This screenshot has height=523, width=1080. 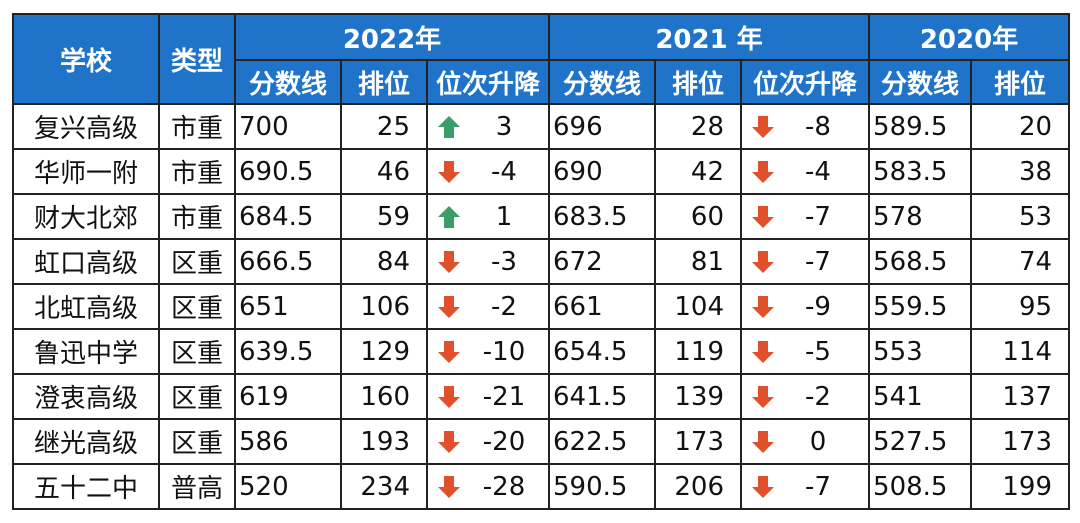 I want to click on rank-change-value: 1, so click(x=504, y=216).